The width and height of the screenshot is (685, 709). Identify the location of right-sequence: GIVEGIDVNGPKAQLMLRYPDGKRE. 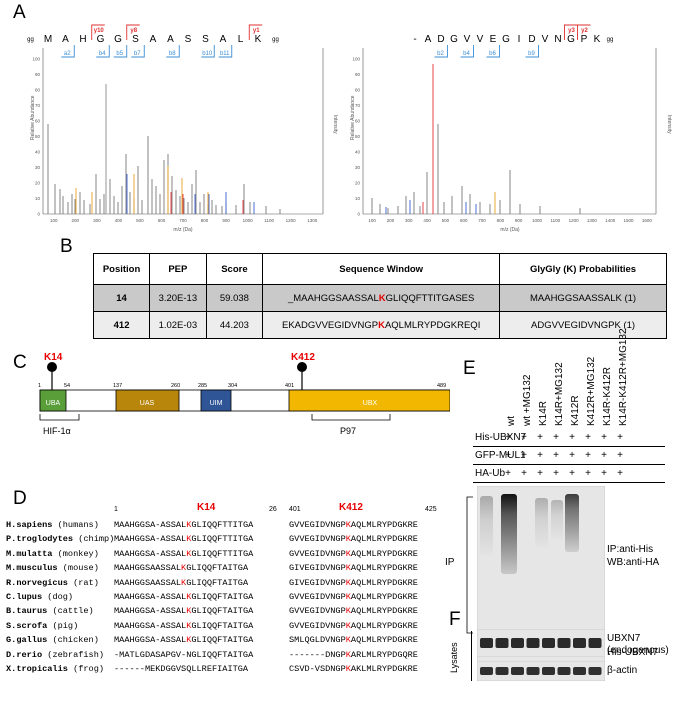
(353, 582).